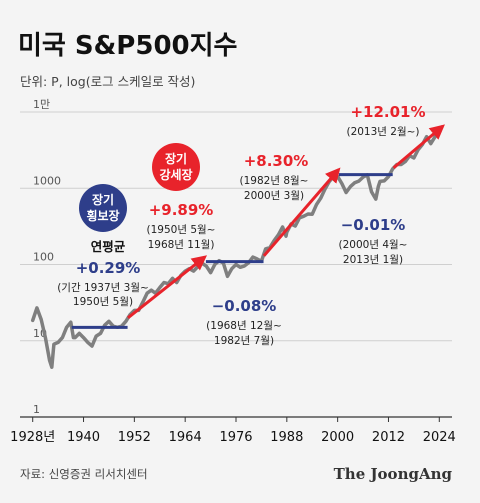 The height and width of the screenshot is (503, 480). I want to click on annotation-2000-value: −0.01%, so click(373, 225).